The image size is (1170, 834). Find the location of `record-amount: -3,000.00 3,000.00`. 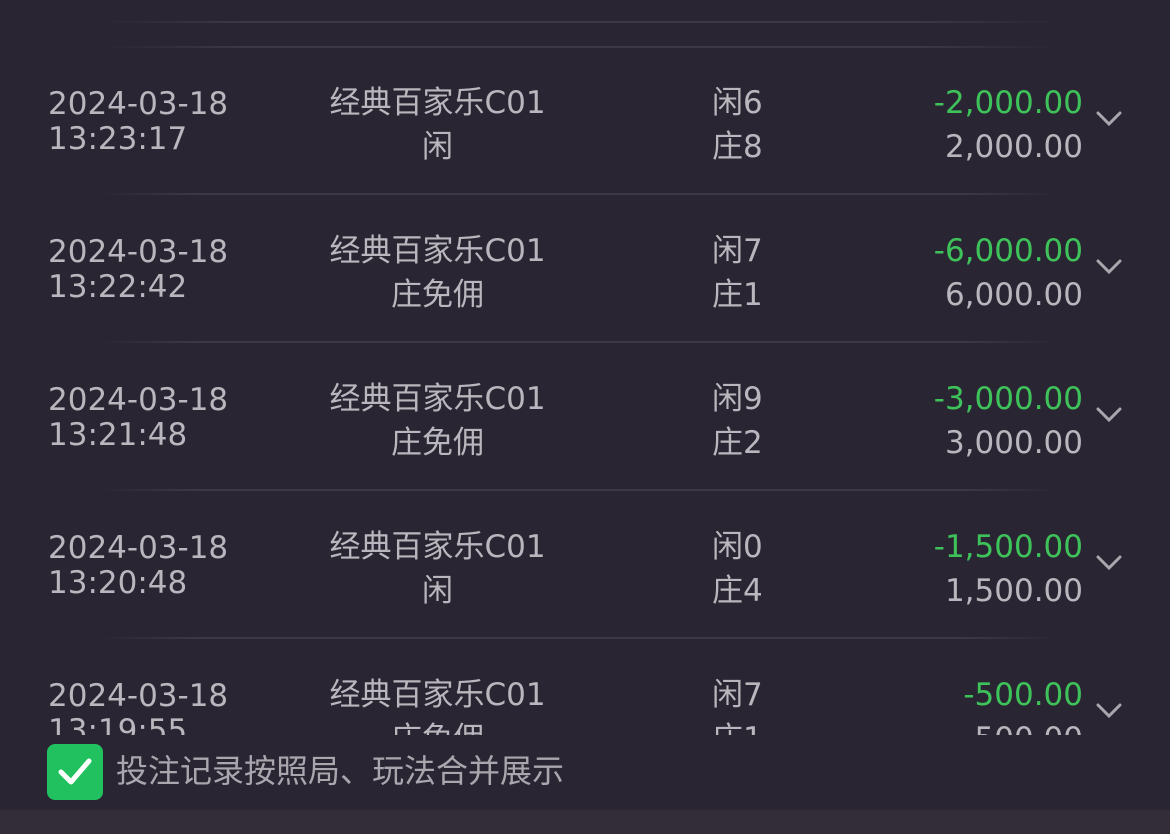

record-amount: -3,000.00 3,000.00 is located at coordinates (1008, 421).